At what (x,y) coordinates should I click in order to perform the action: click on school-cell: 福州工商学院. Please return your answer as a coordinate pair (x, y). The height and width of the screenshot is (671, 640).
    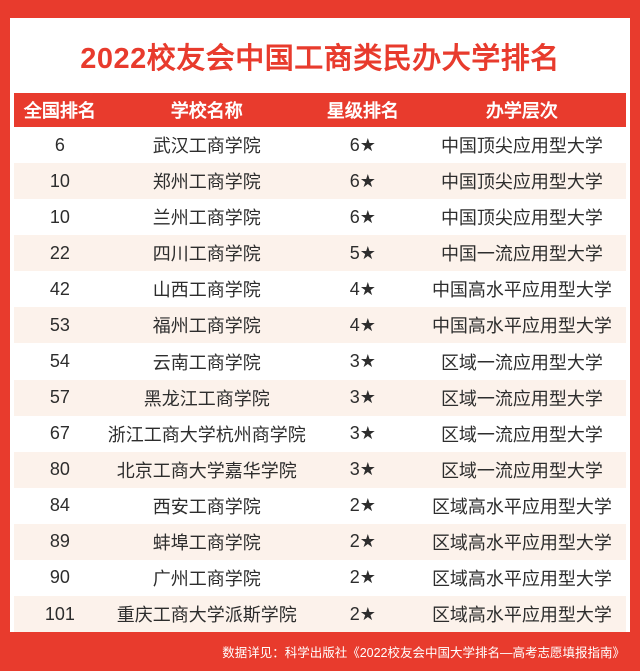
    Looking at the image, I should click on (206, 326).